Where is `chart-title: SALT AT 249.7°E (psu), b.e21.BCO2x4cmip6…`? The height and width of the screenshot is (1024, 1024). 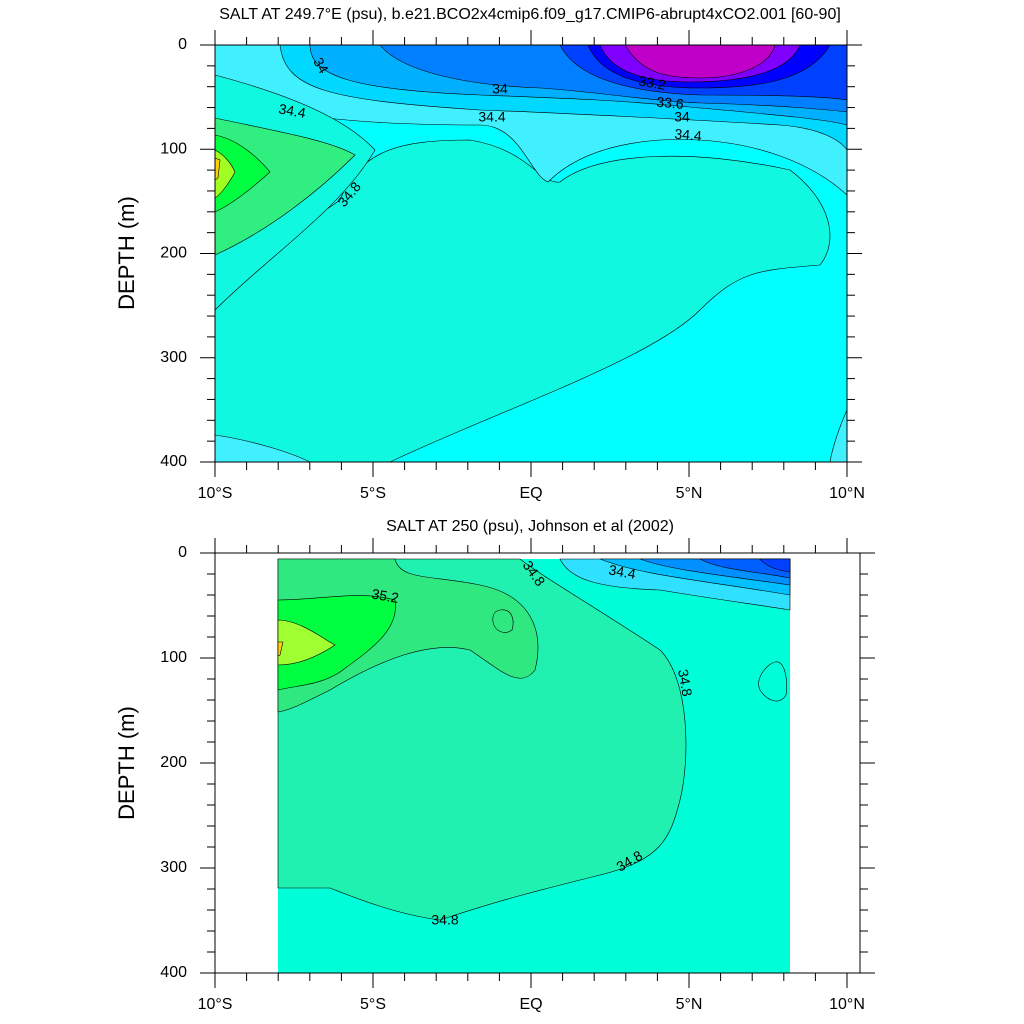 chart-title: SALT AT 249.7°E (psu), b.e21.BCO2x4cmip6… is located at coordinates (530, 14).